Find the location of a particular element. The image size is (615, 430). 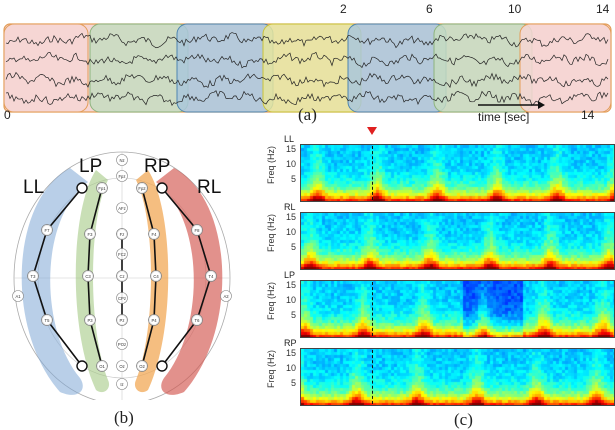

spectrogram-RP: RP Freq (Hz) 15 10 5 is located at coordinates (438, 372).